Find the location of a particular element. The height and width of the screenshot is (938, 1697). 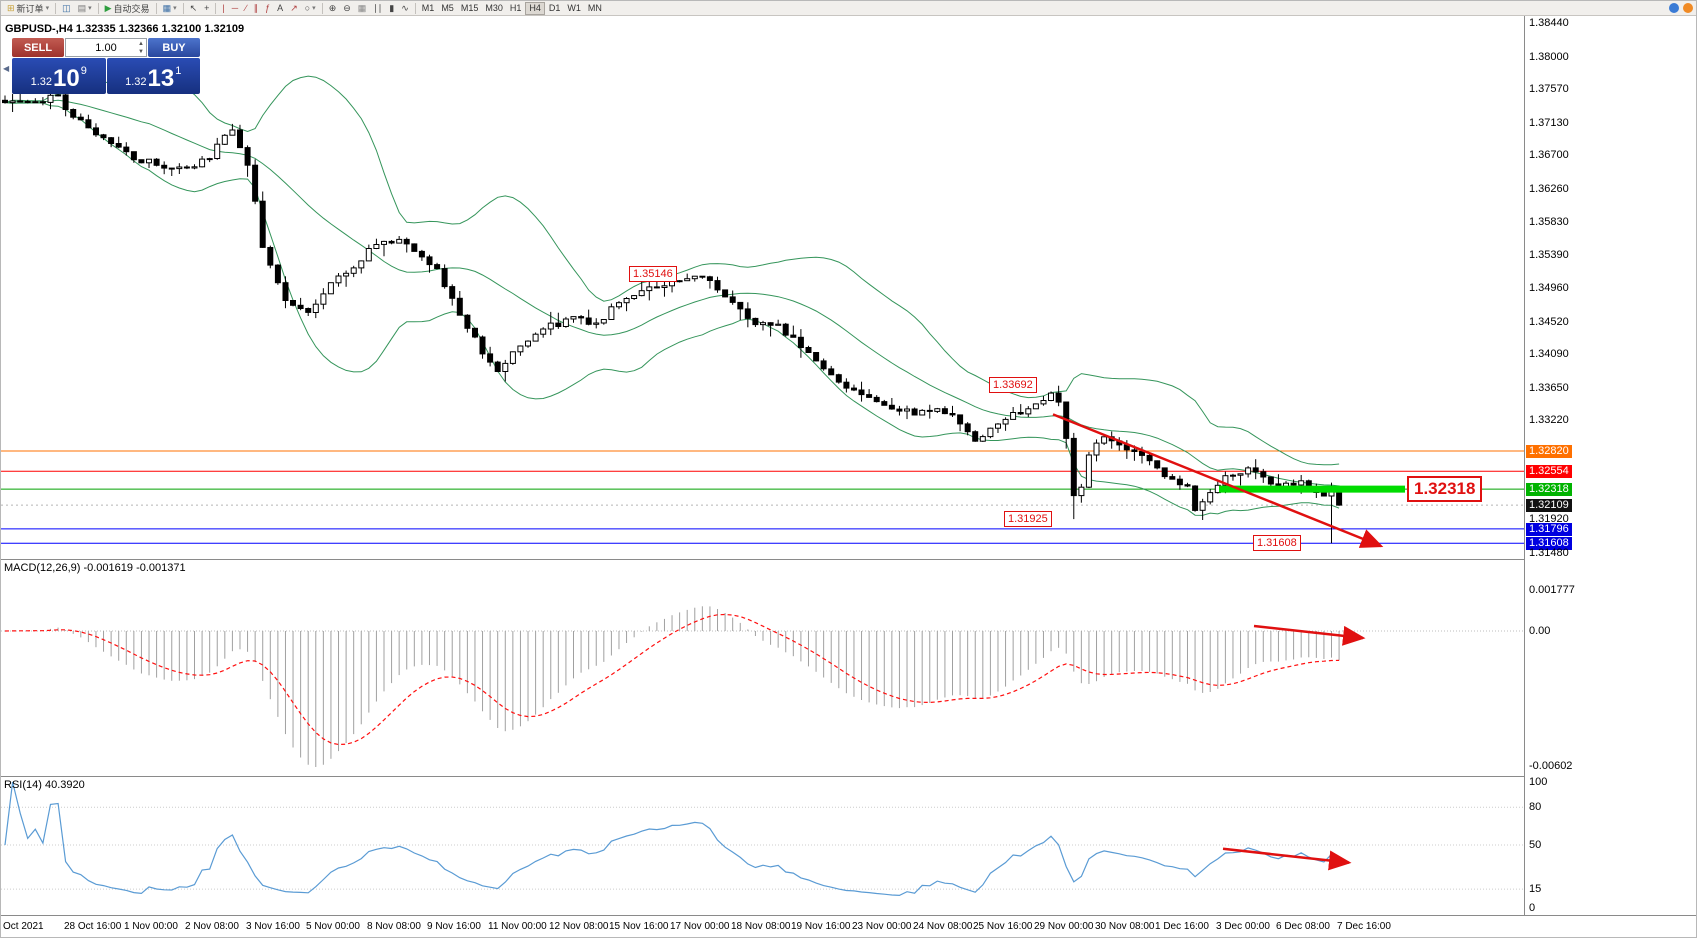

cursor-tool-button: ↖ is located at coordinates (194, 8).